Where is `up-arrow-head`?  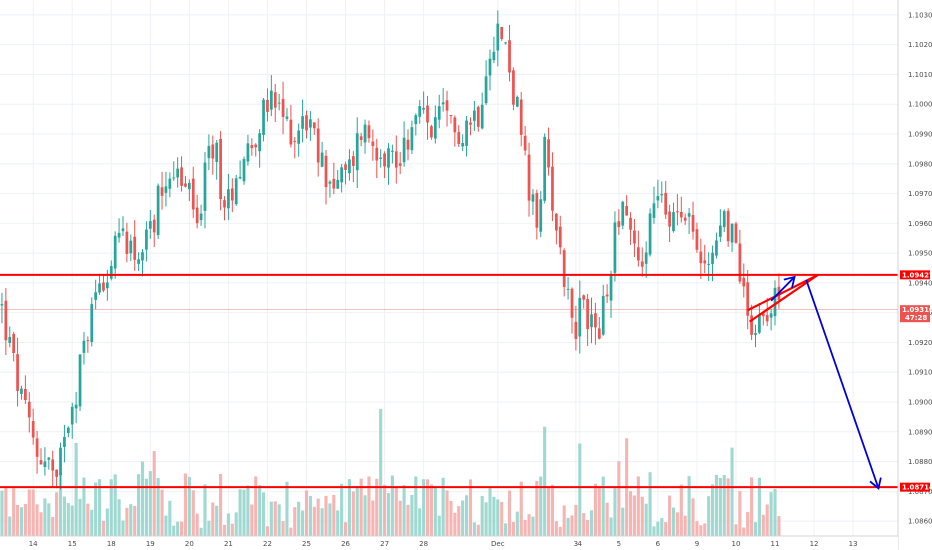
up-arrow-head is located at coordinates (789, 281).